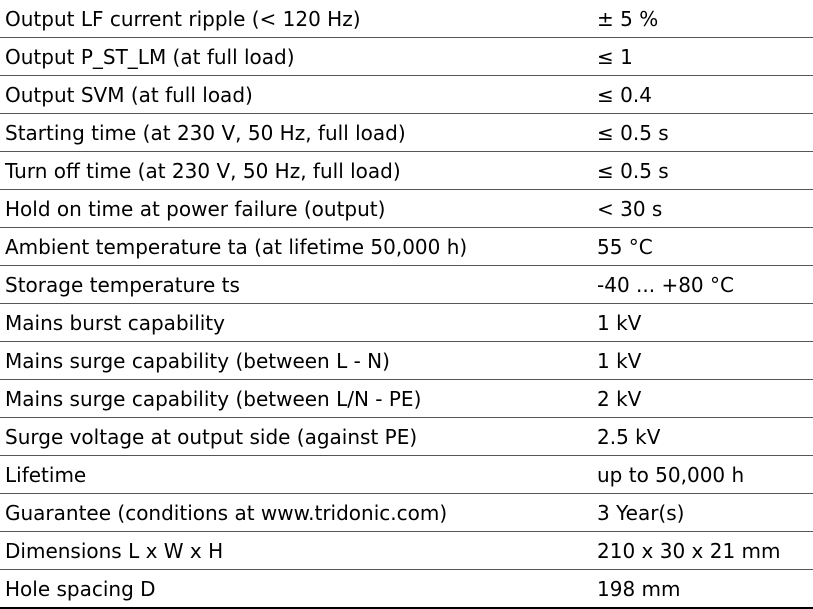 The width and height of the screenshot is (813, 609). I want to click on spec-label: Dimensions L x W x H, so click(298, 550).